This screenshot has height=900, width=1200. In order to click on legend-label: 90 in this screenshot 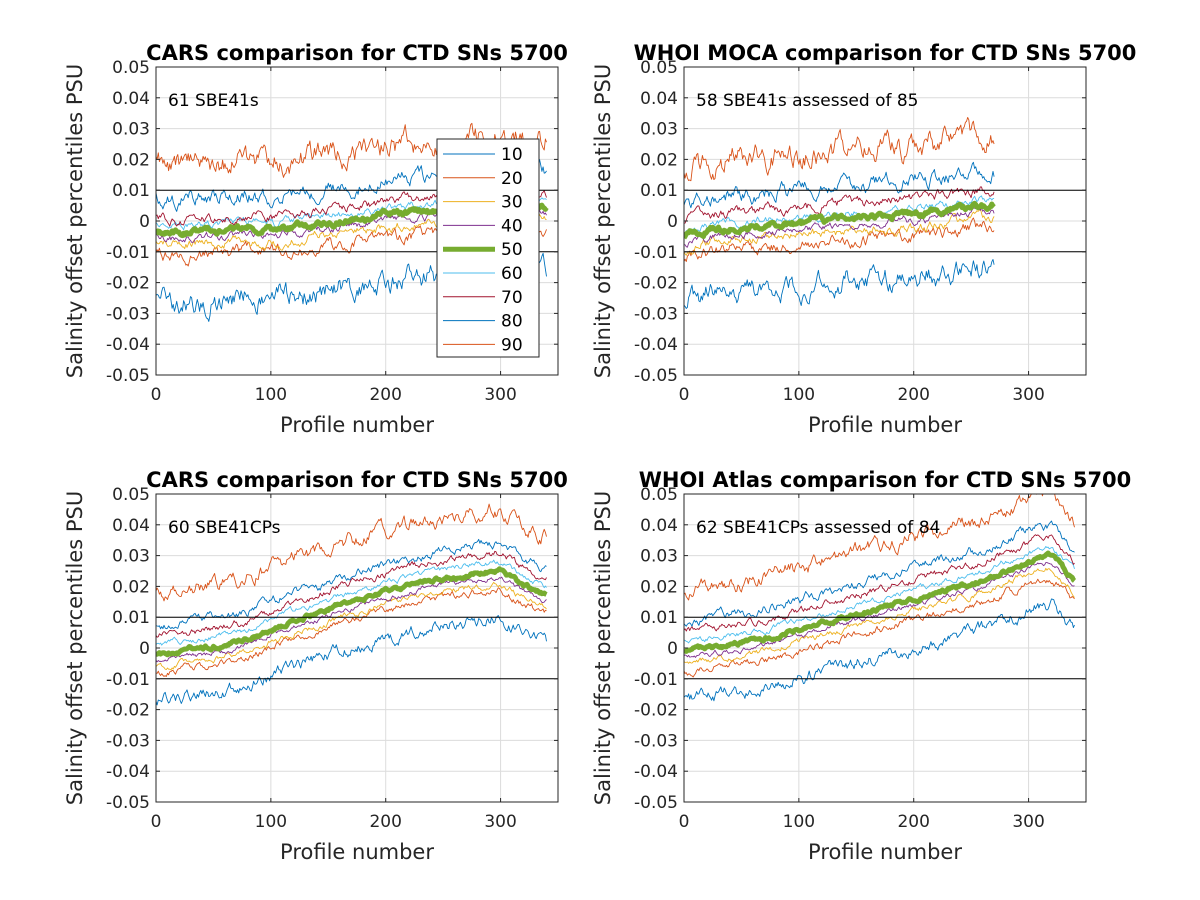, I will do `click(512, 345)`.